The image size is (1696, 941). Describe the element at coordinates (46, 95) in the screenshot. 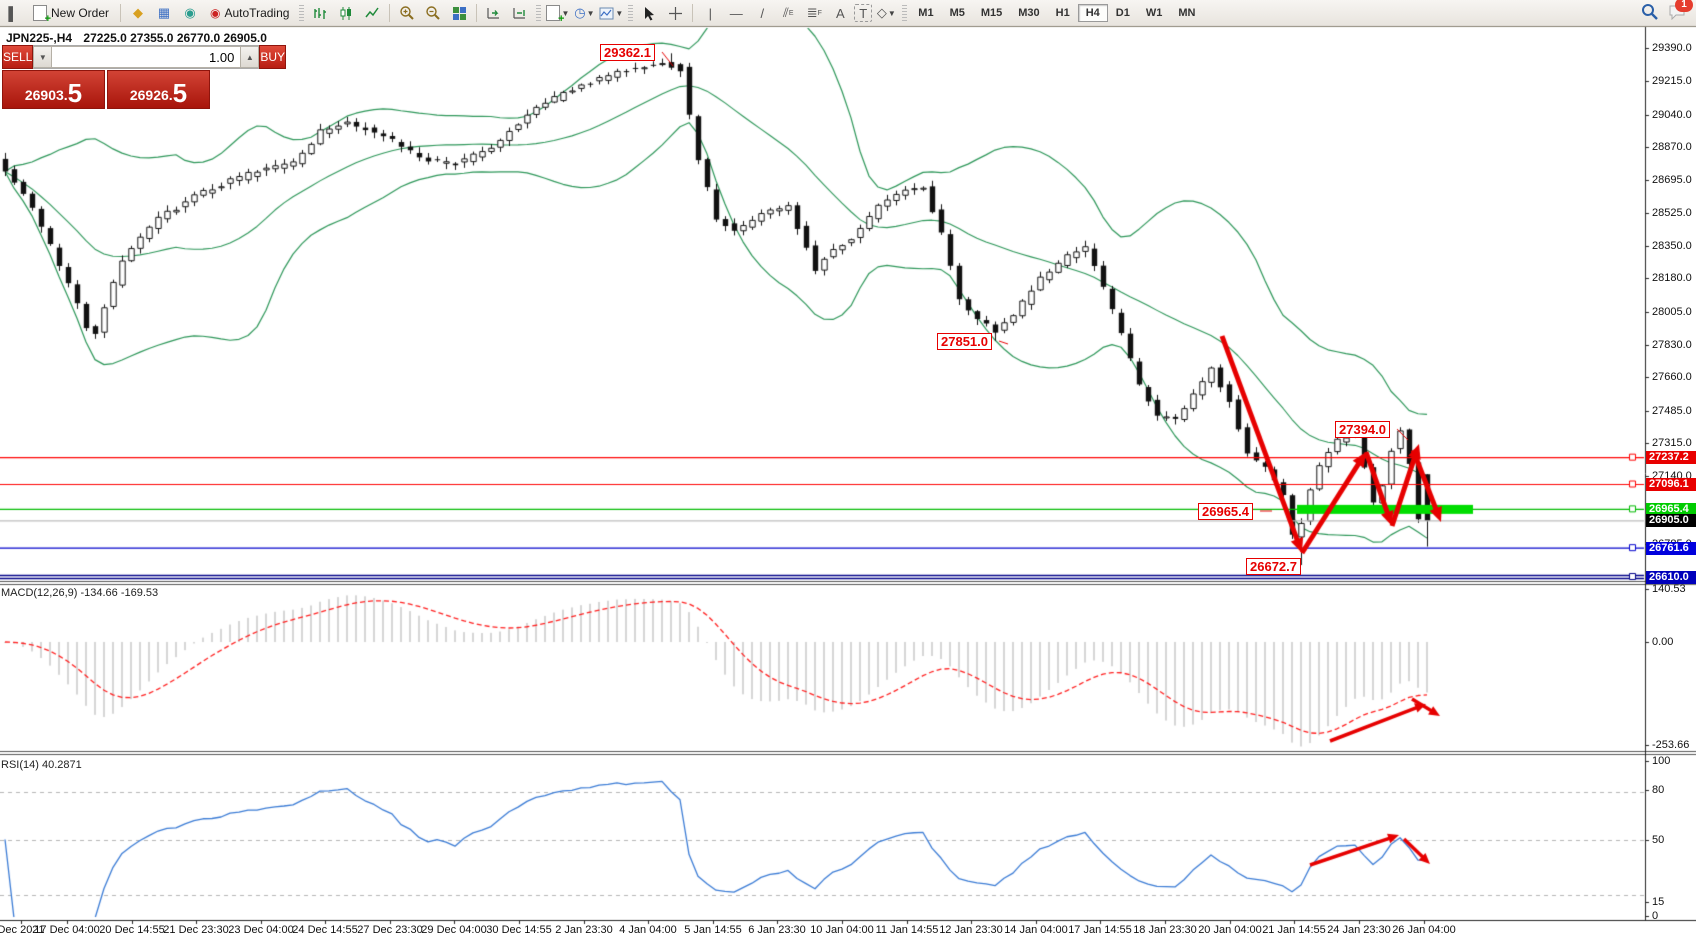

I see `sell-price: 26903.` at that location.